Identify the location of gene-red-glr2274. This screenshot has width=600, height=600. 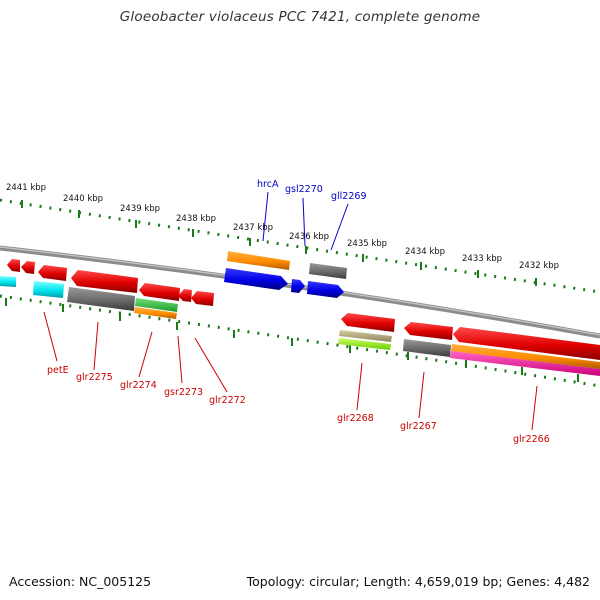
(159, 292).